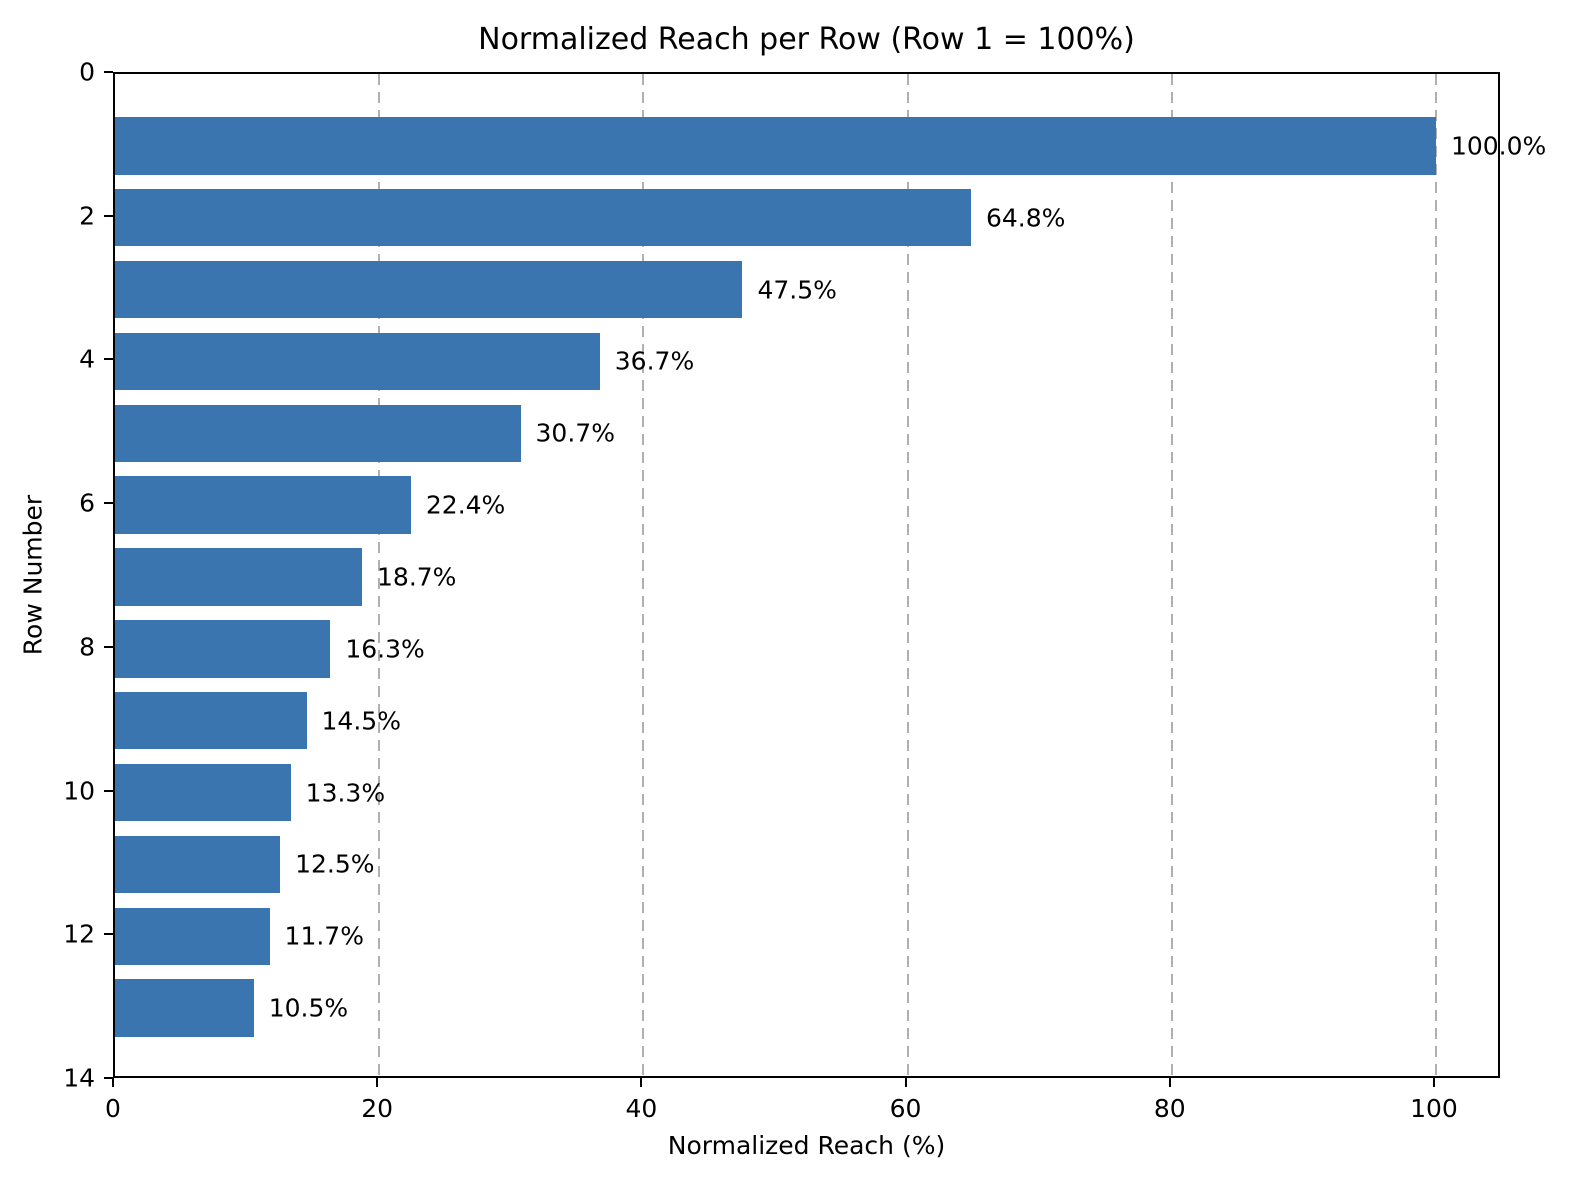  I want to click on bar-value-label: 30.7%, so click(575, 433).